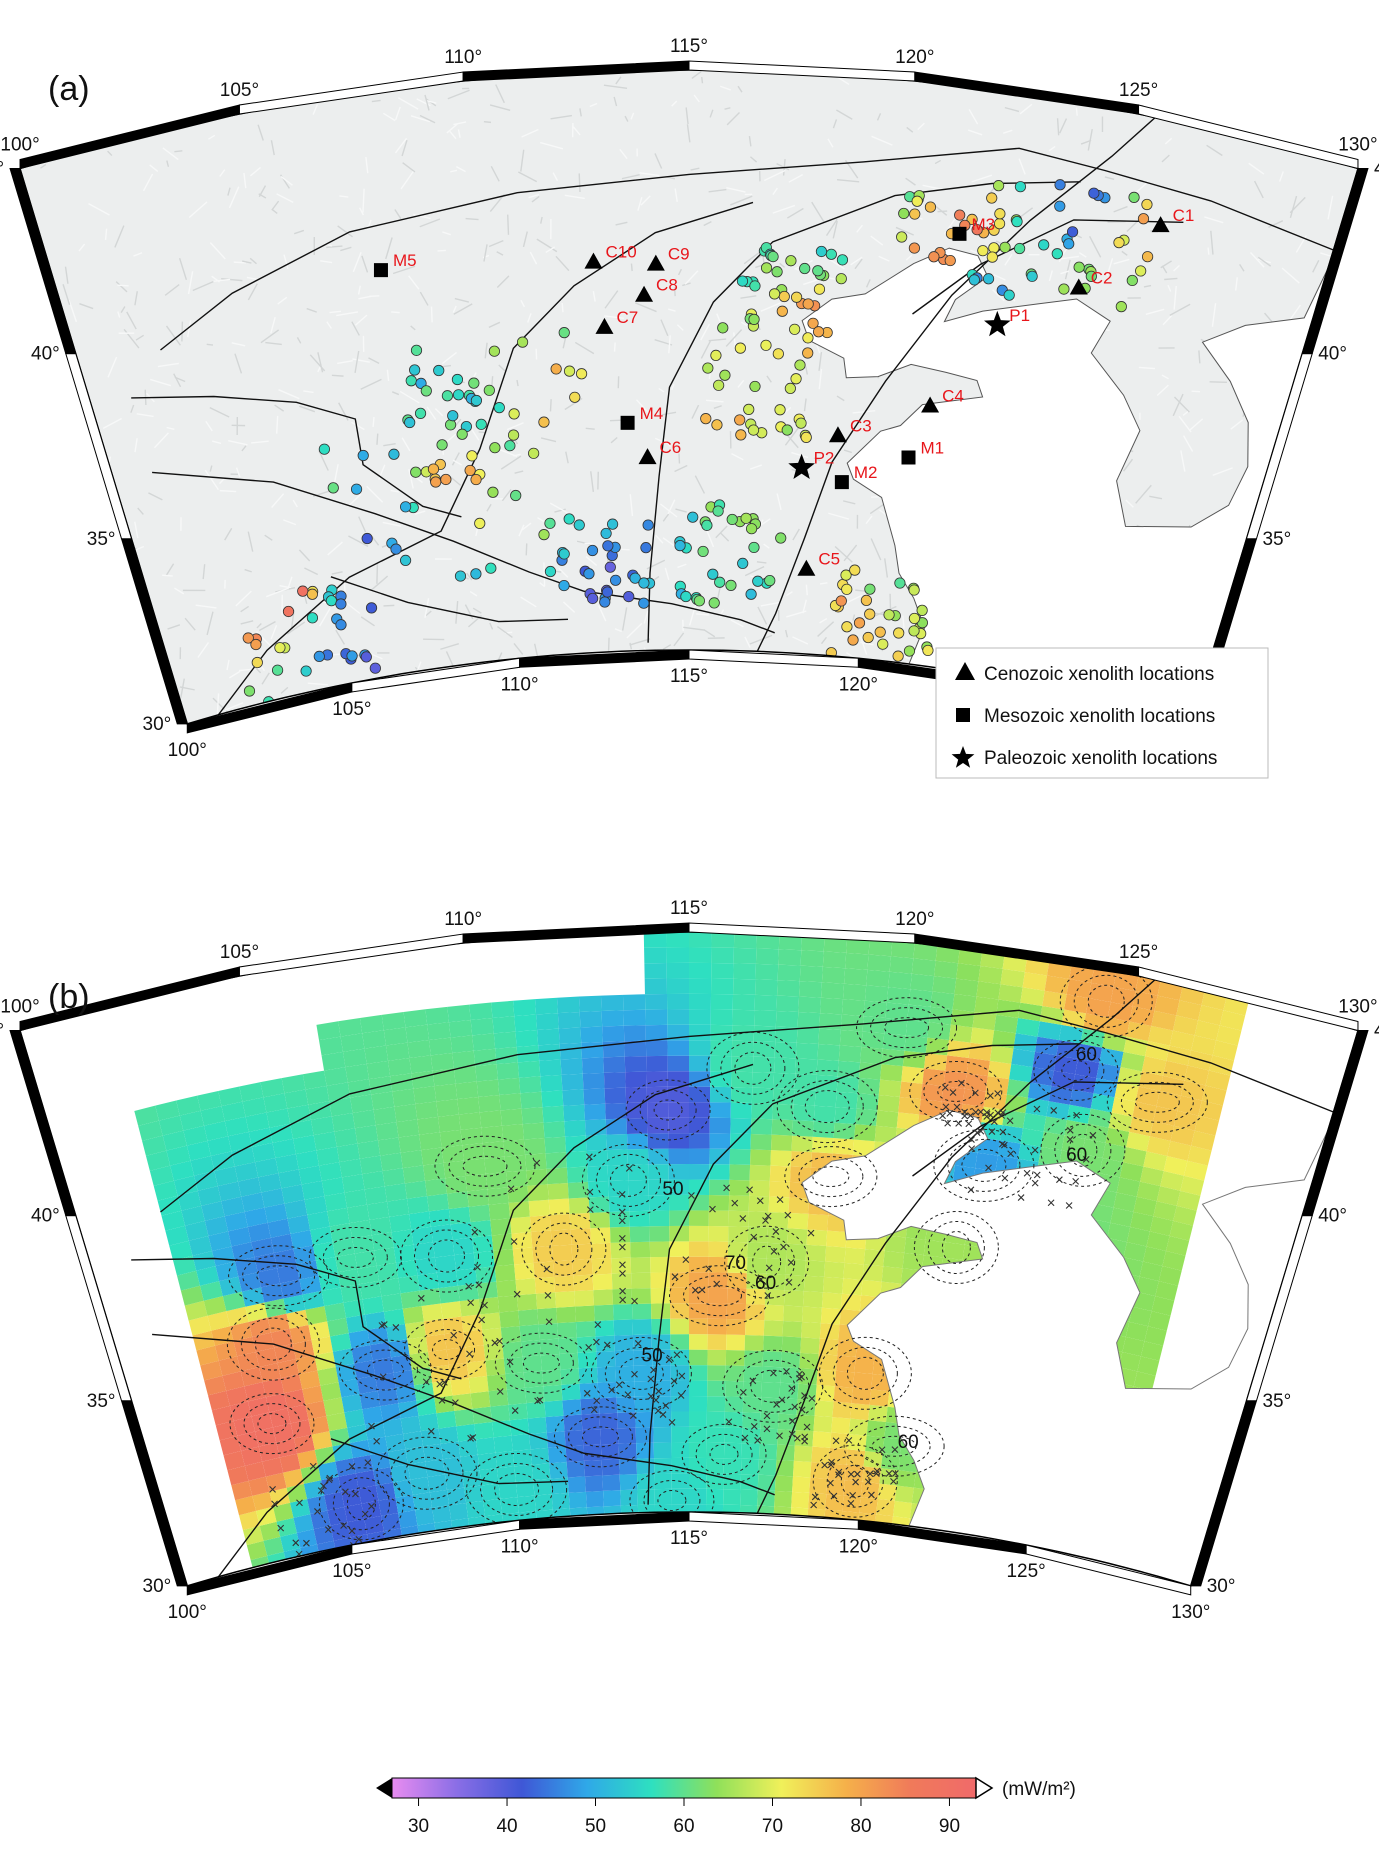 This screenshot has height=1864, width=1379. Describe the element at coordinates (866, 472) in the screenshot. I see `site-label: M2` at that location.